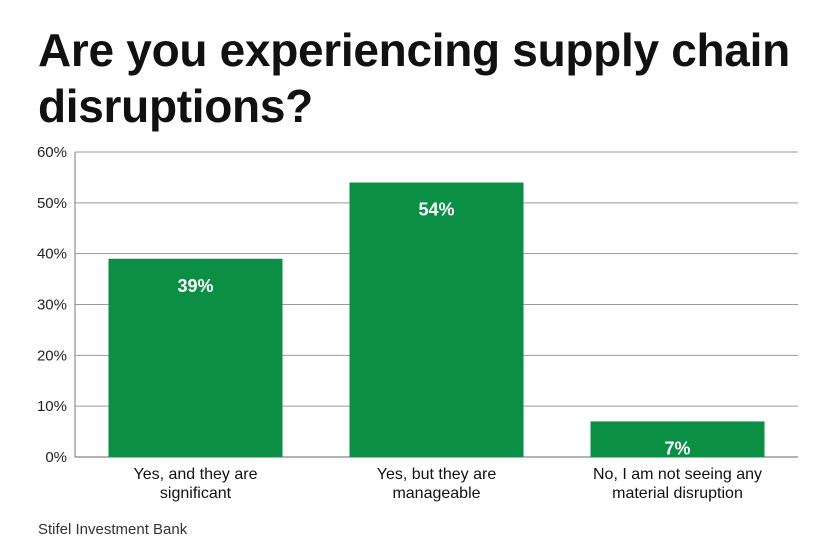 The height and width of the screenshot is (560, 840). I want to click on data-label: 7%, so click(677, 448).